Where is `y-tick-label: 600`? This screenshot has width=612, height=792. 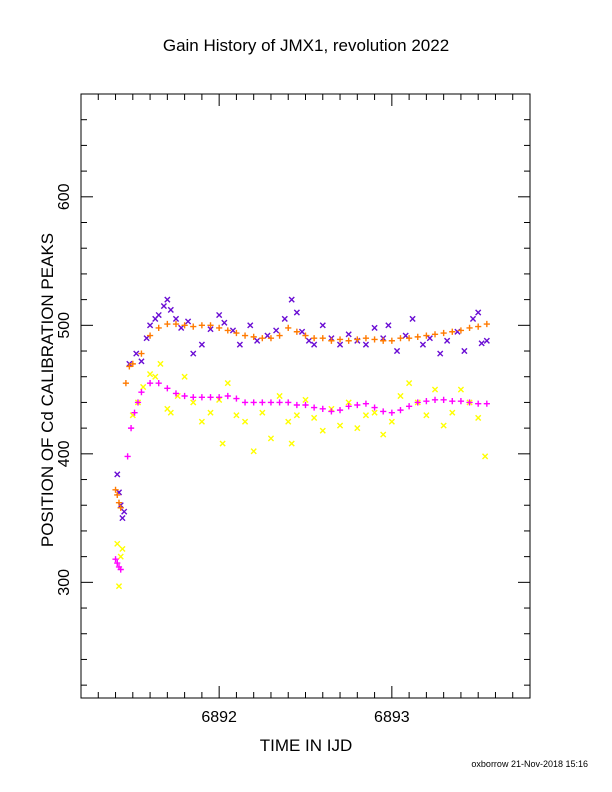
y-tick-label: 600 is located at coordinates (64, 196).